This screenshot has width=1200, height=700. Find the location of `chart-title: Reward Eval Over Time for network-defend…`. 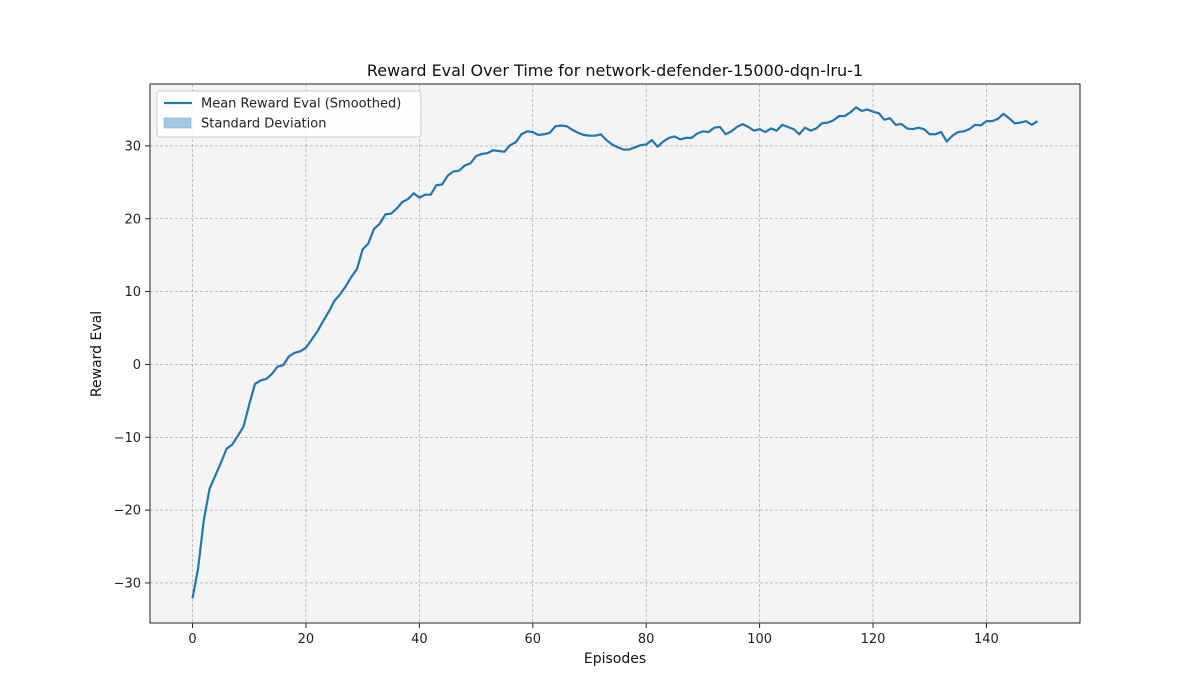

chart-title: Reward Eval Over Time for network-defend… is located at coordinates (615, 70).